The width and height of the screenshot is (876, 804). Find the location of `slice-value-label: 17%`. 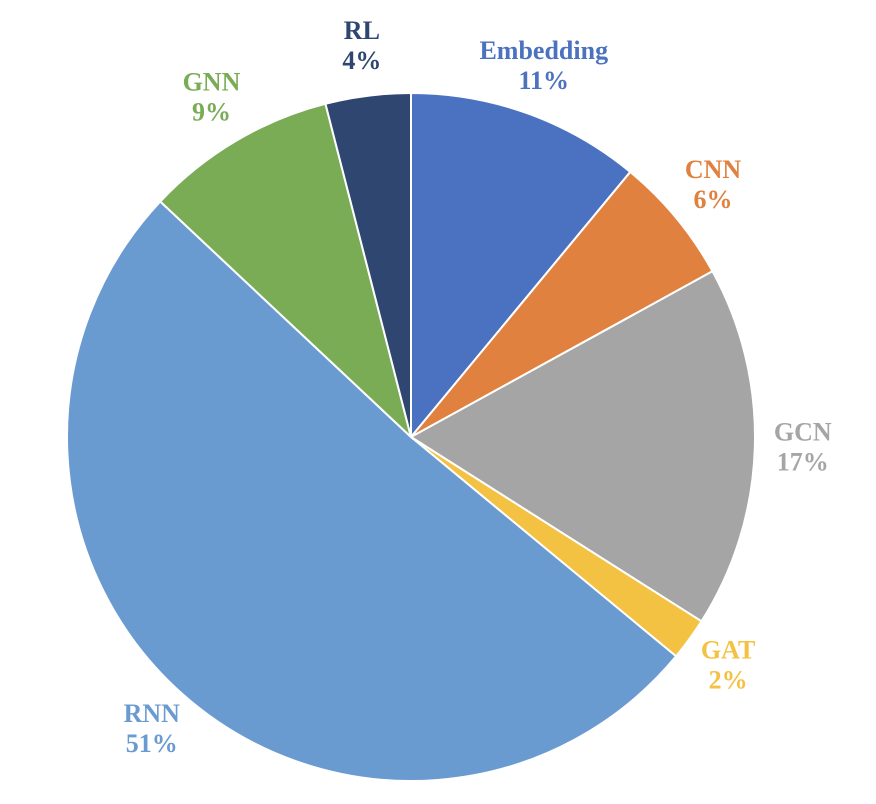

slice-value-label: 17% is located at coordinates (803, 461).